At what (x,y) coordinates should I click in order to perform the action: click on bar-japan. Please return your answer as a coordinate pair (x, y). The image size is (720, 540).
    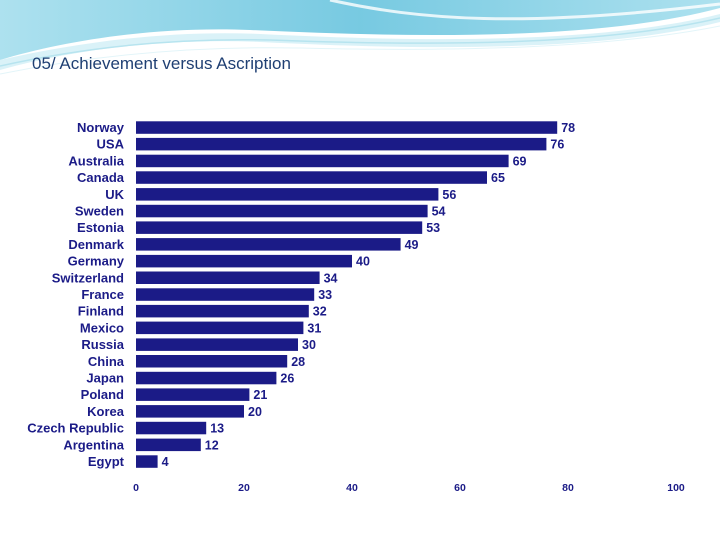
    Looking at the image, I should click on (206, 378).